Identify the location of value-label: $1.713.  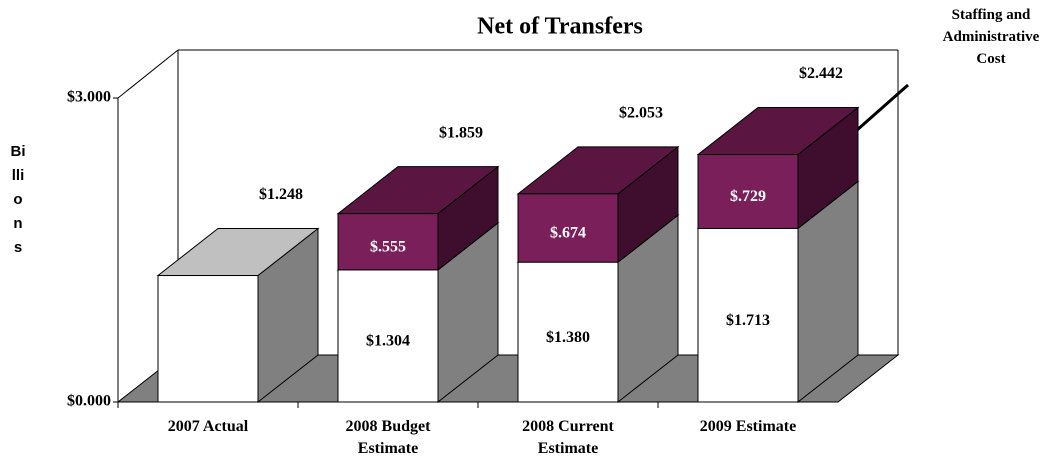
(748, 320).